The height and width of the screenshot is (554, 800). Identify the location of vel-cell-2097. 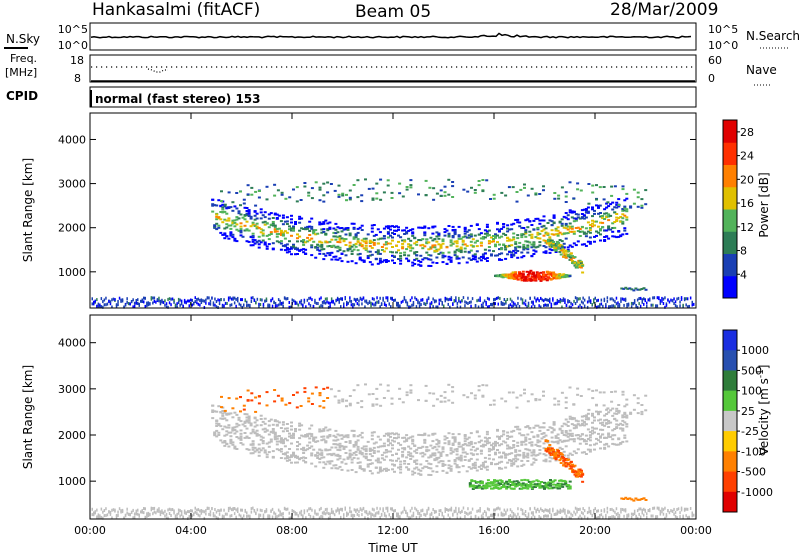
(544, 436).